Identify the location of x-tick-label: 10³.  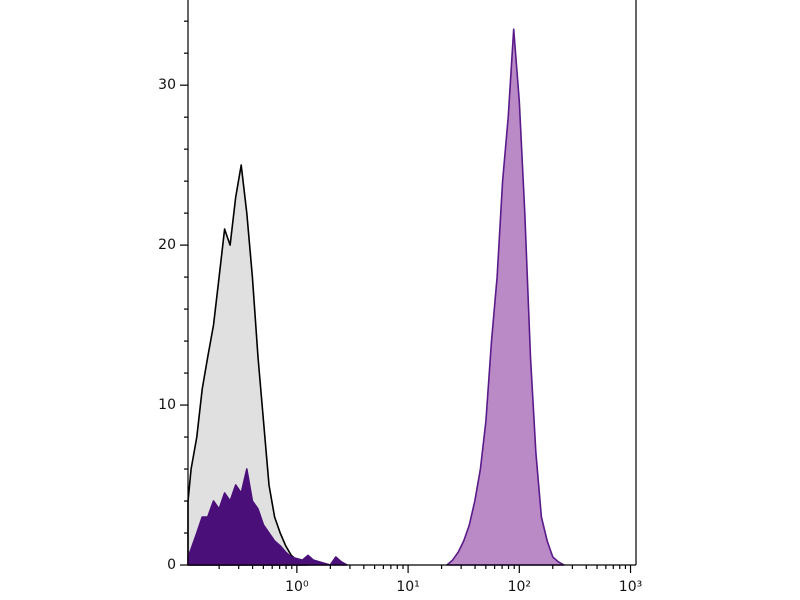
(630, 587).